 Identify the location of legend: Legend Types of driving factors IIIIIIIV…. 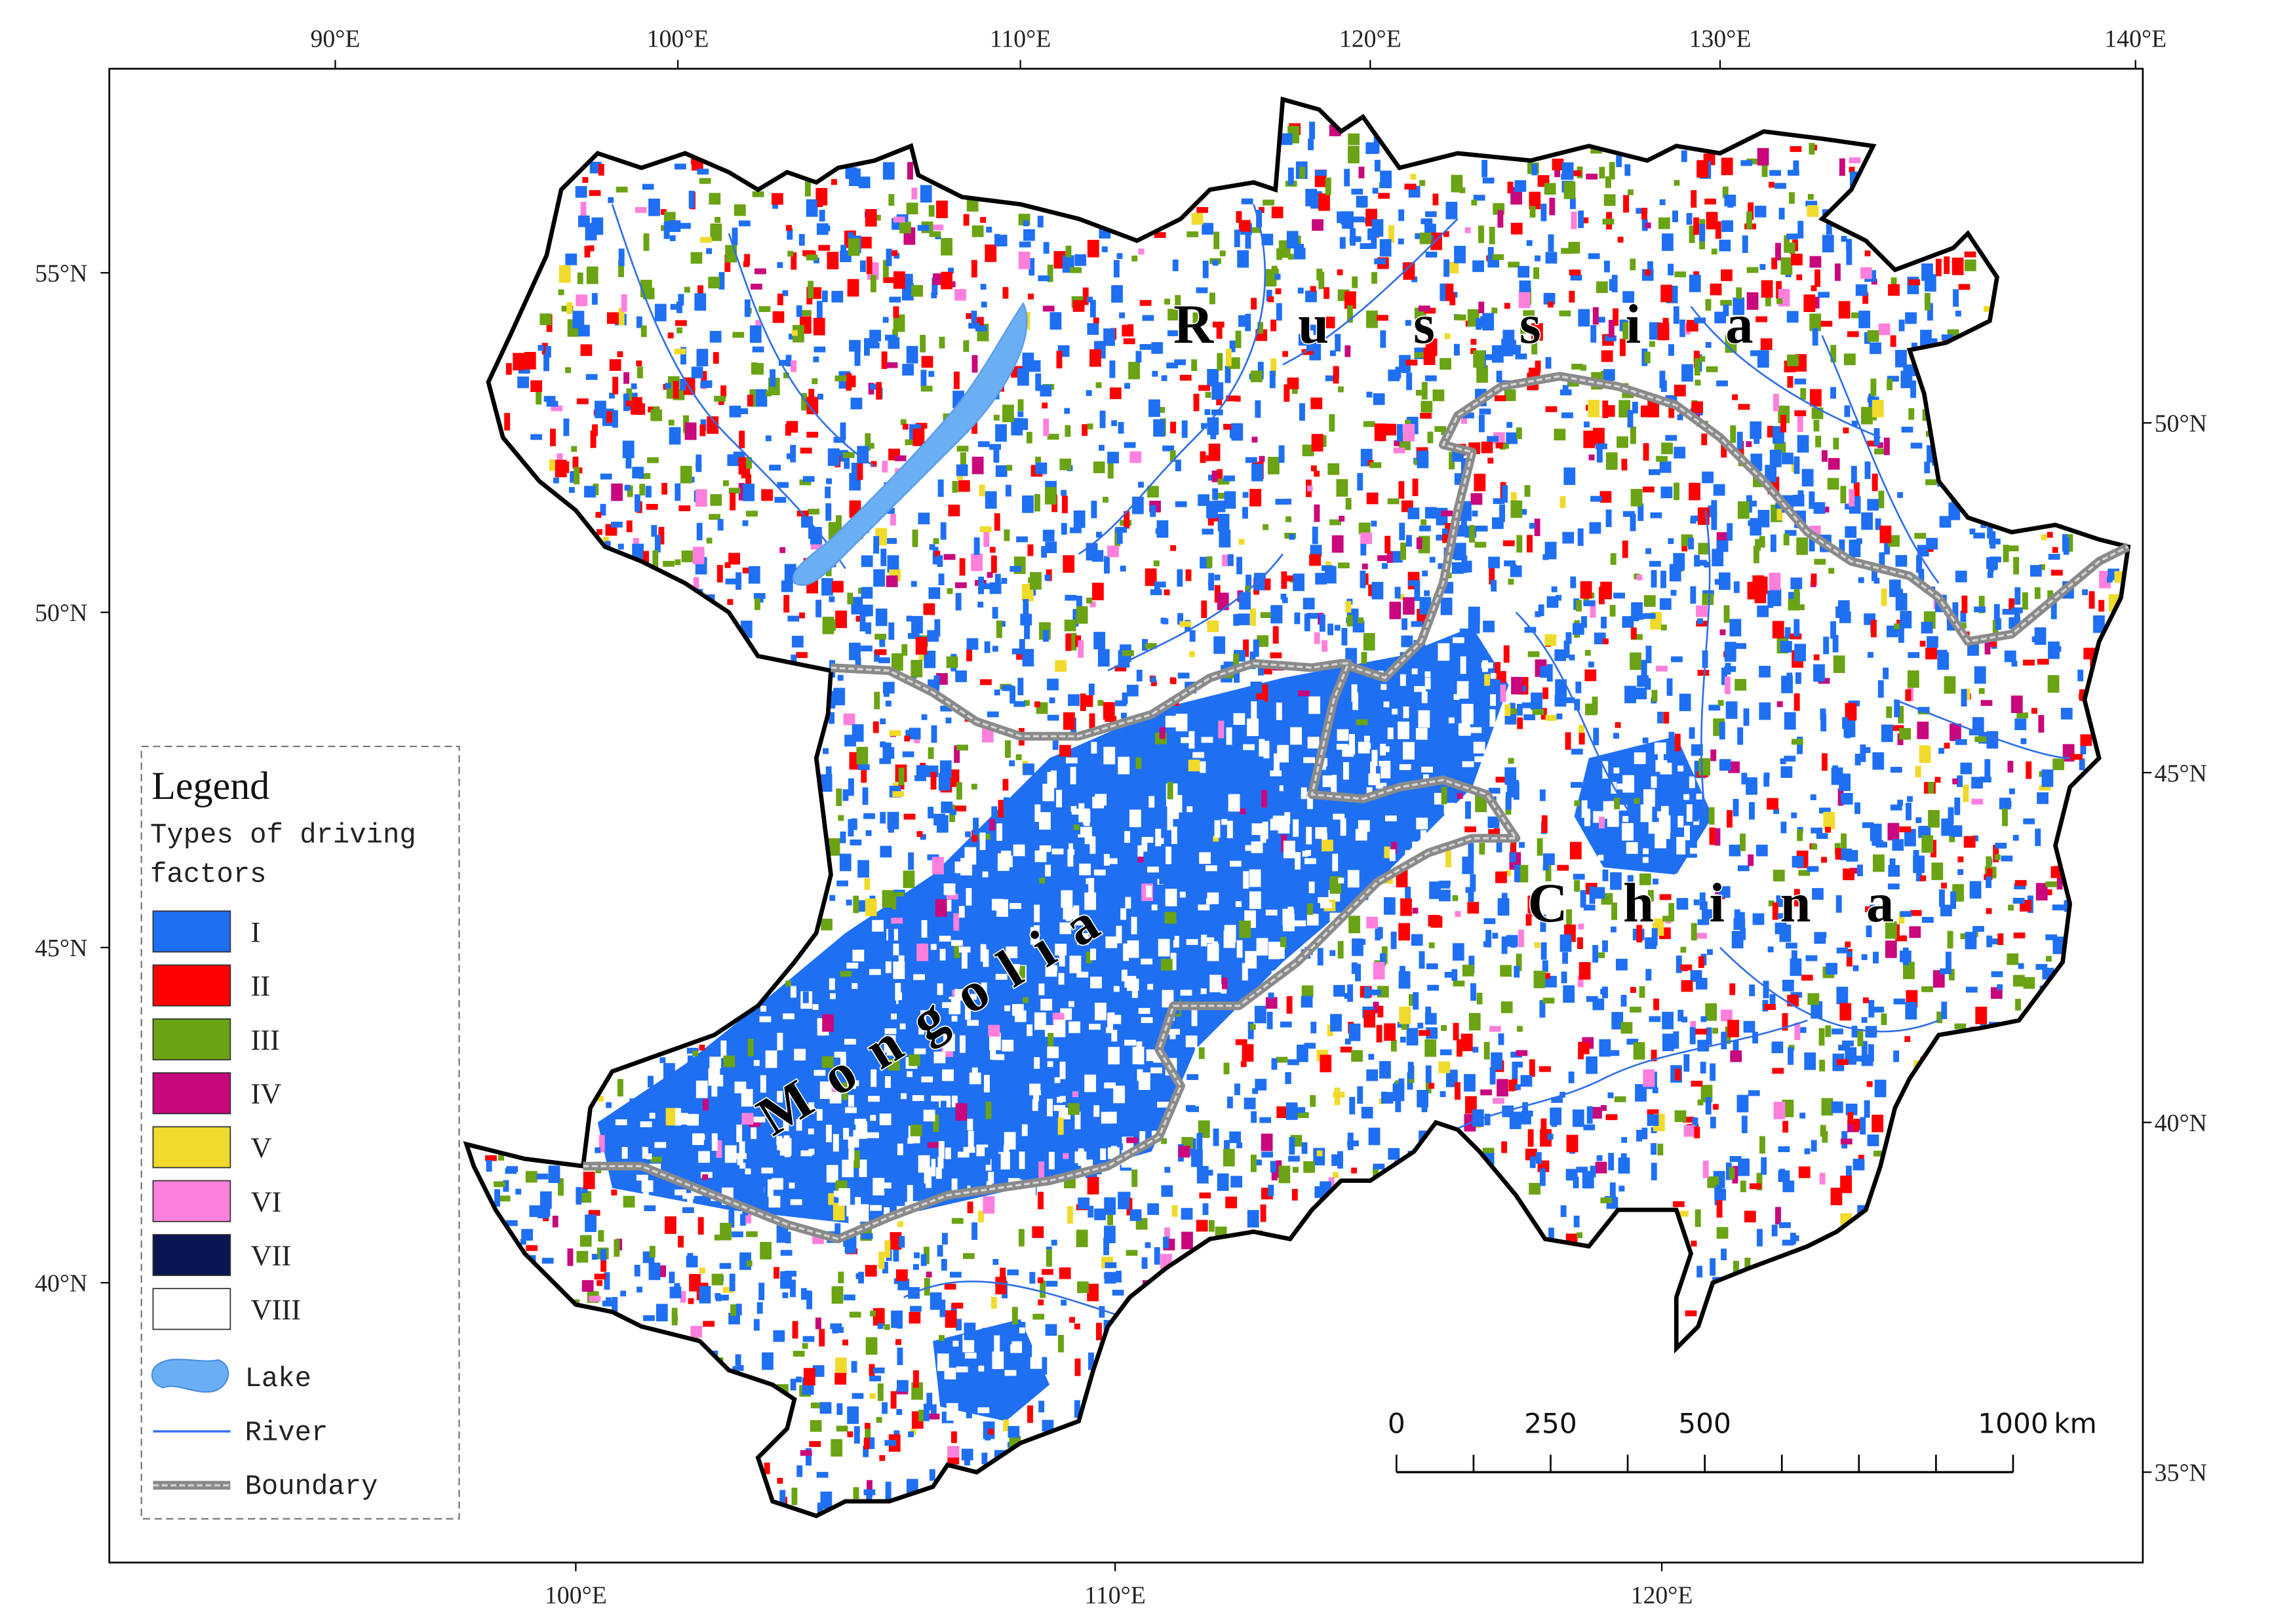
(300, 1132).